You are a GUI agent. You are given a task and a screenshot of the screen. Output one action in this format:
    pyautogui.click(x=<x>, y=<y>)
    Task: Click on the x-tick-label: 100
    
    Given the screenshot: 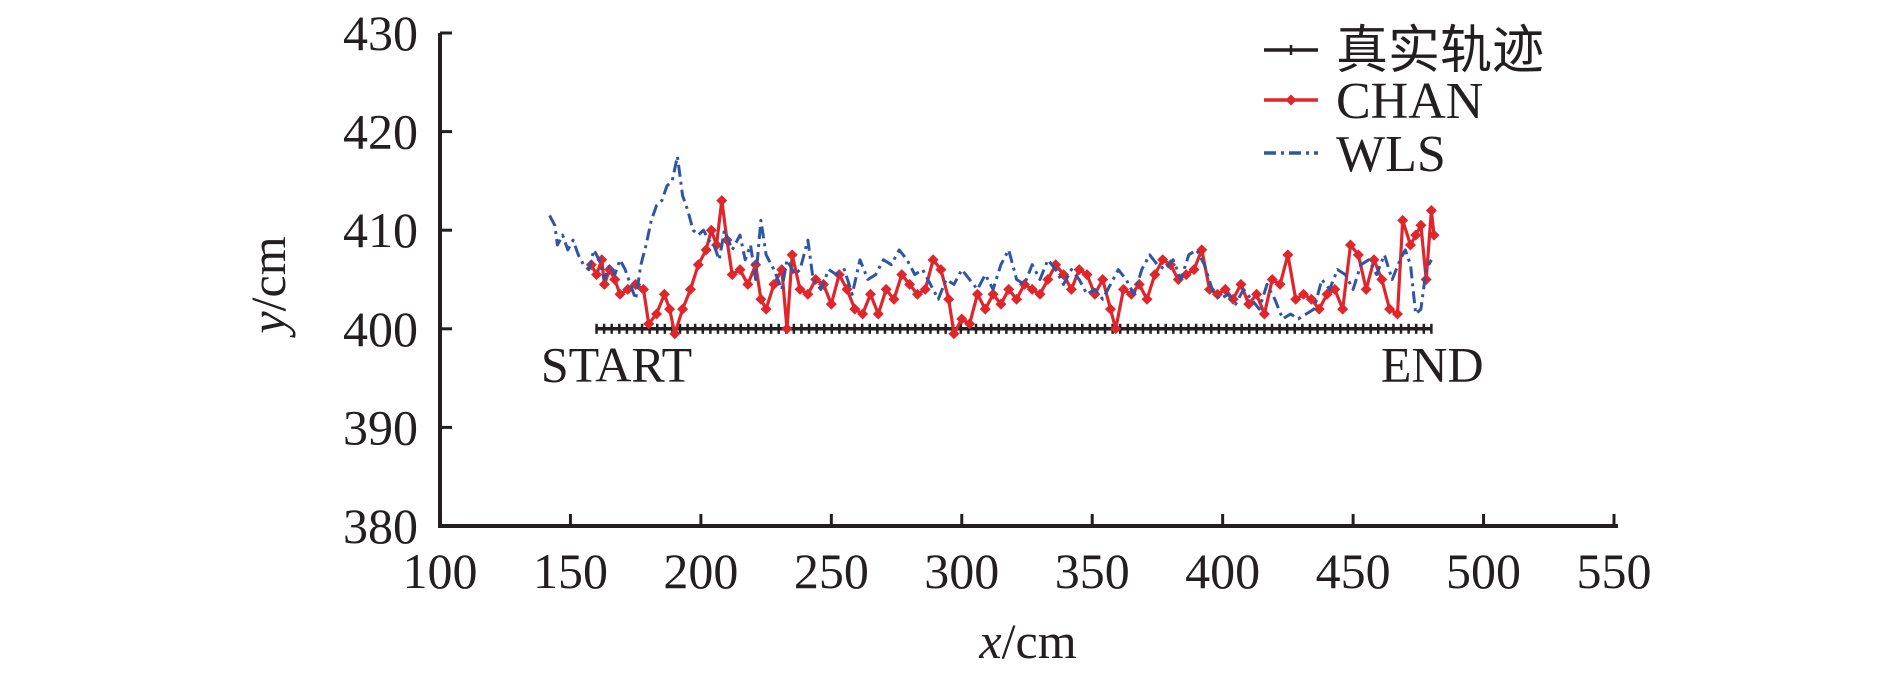 What is the action you would take?
    pyautogui.click(x=440, y=571)
    